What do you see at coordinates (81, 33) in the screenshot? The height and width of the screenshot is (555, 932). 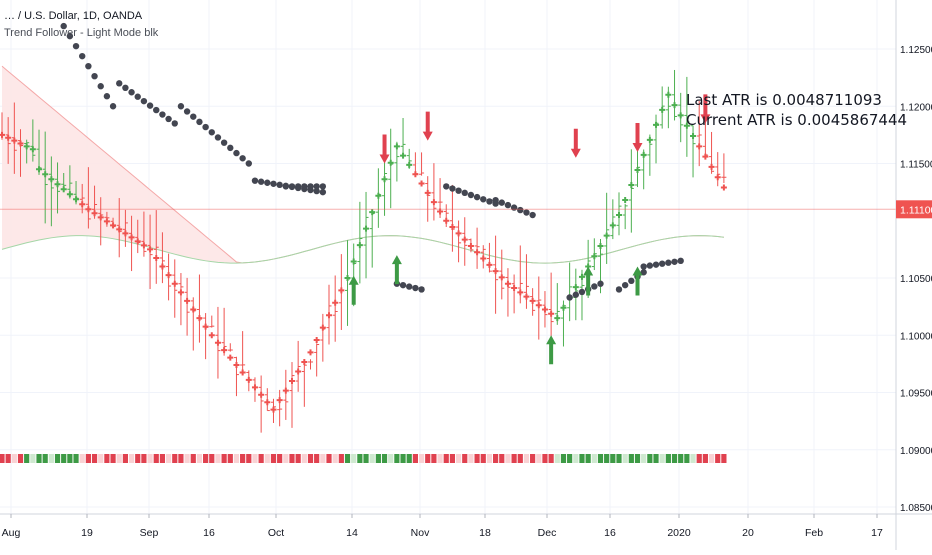 I see `indicator-title: Trend Follower - Light Mode blk` at bounding box center [81, 33].